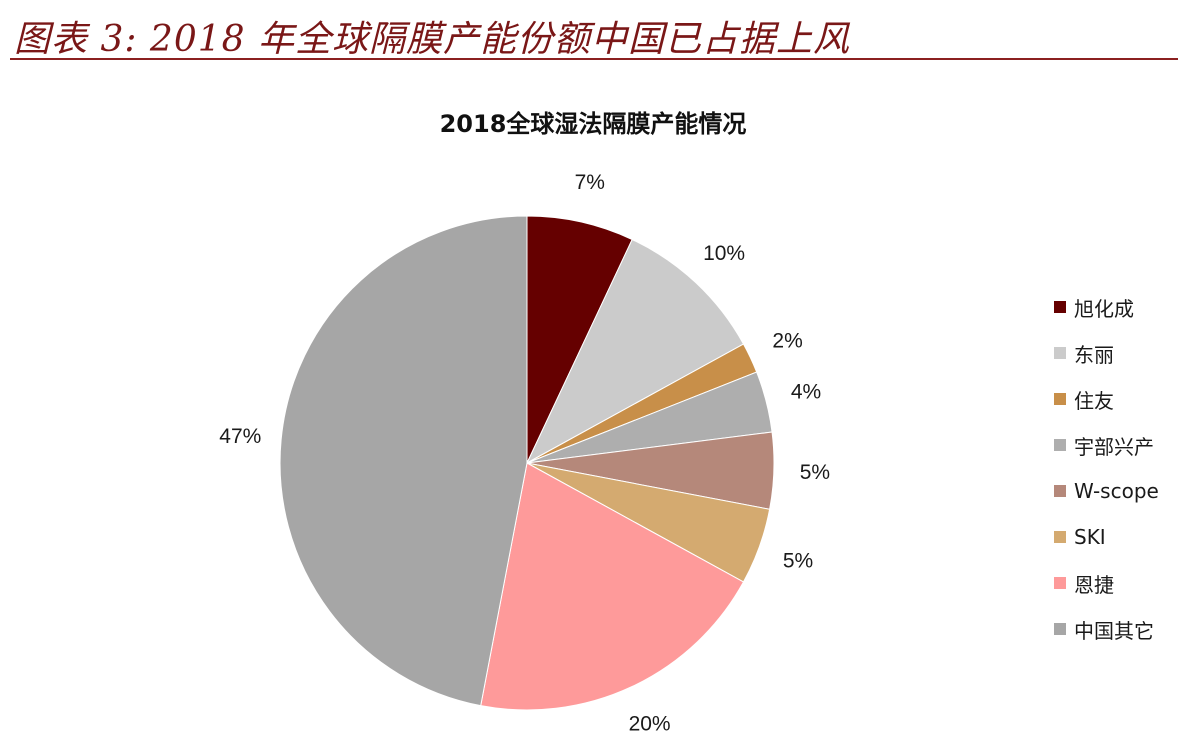  What do you see at coordinates (590, 182) in the screenshot?
I see `slice-label-0: 7%` at bounding box center [590, 182].